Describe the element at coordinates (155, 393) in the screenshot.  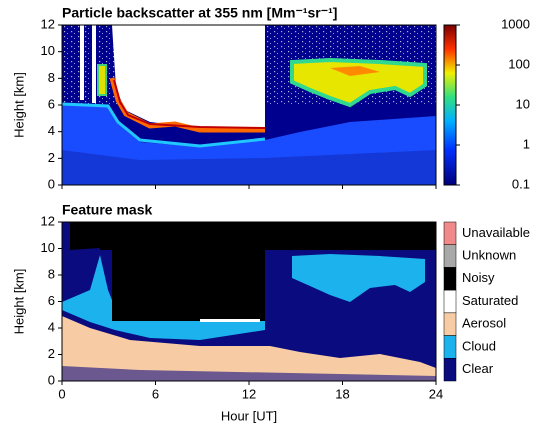
I see `x-tick-label: 6` at that location.